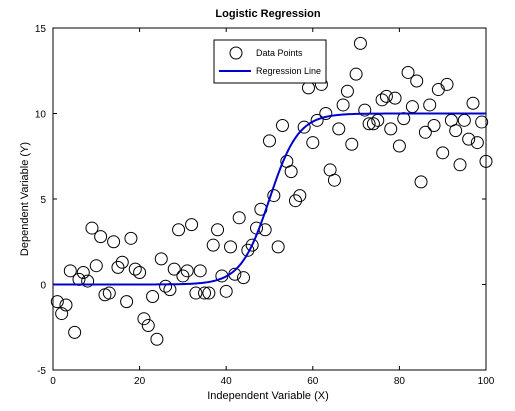  I want to click on legend-label-regression-line: Regression Line, so click(288, 71).